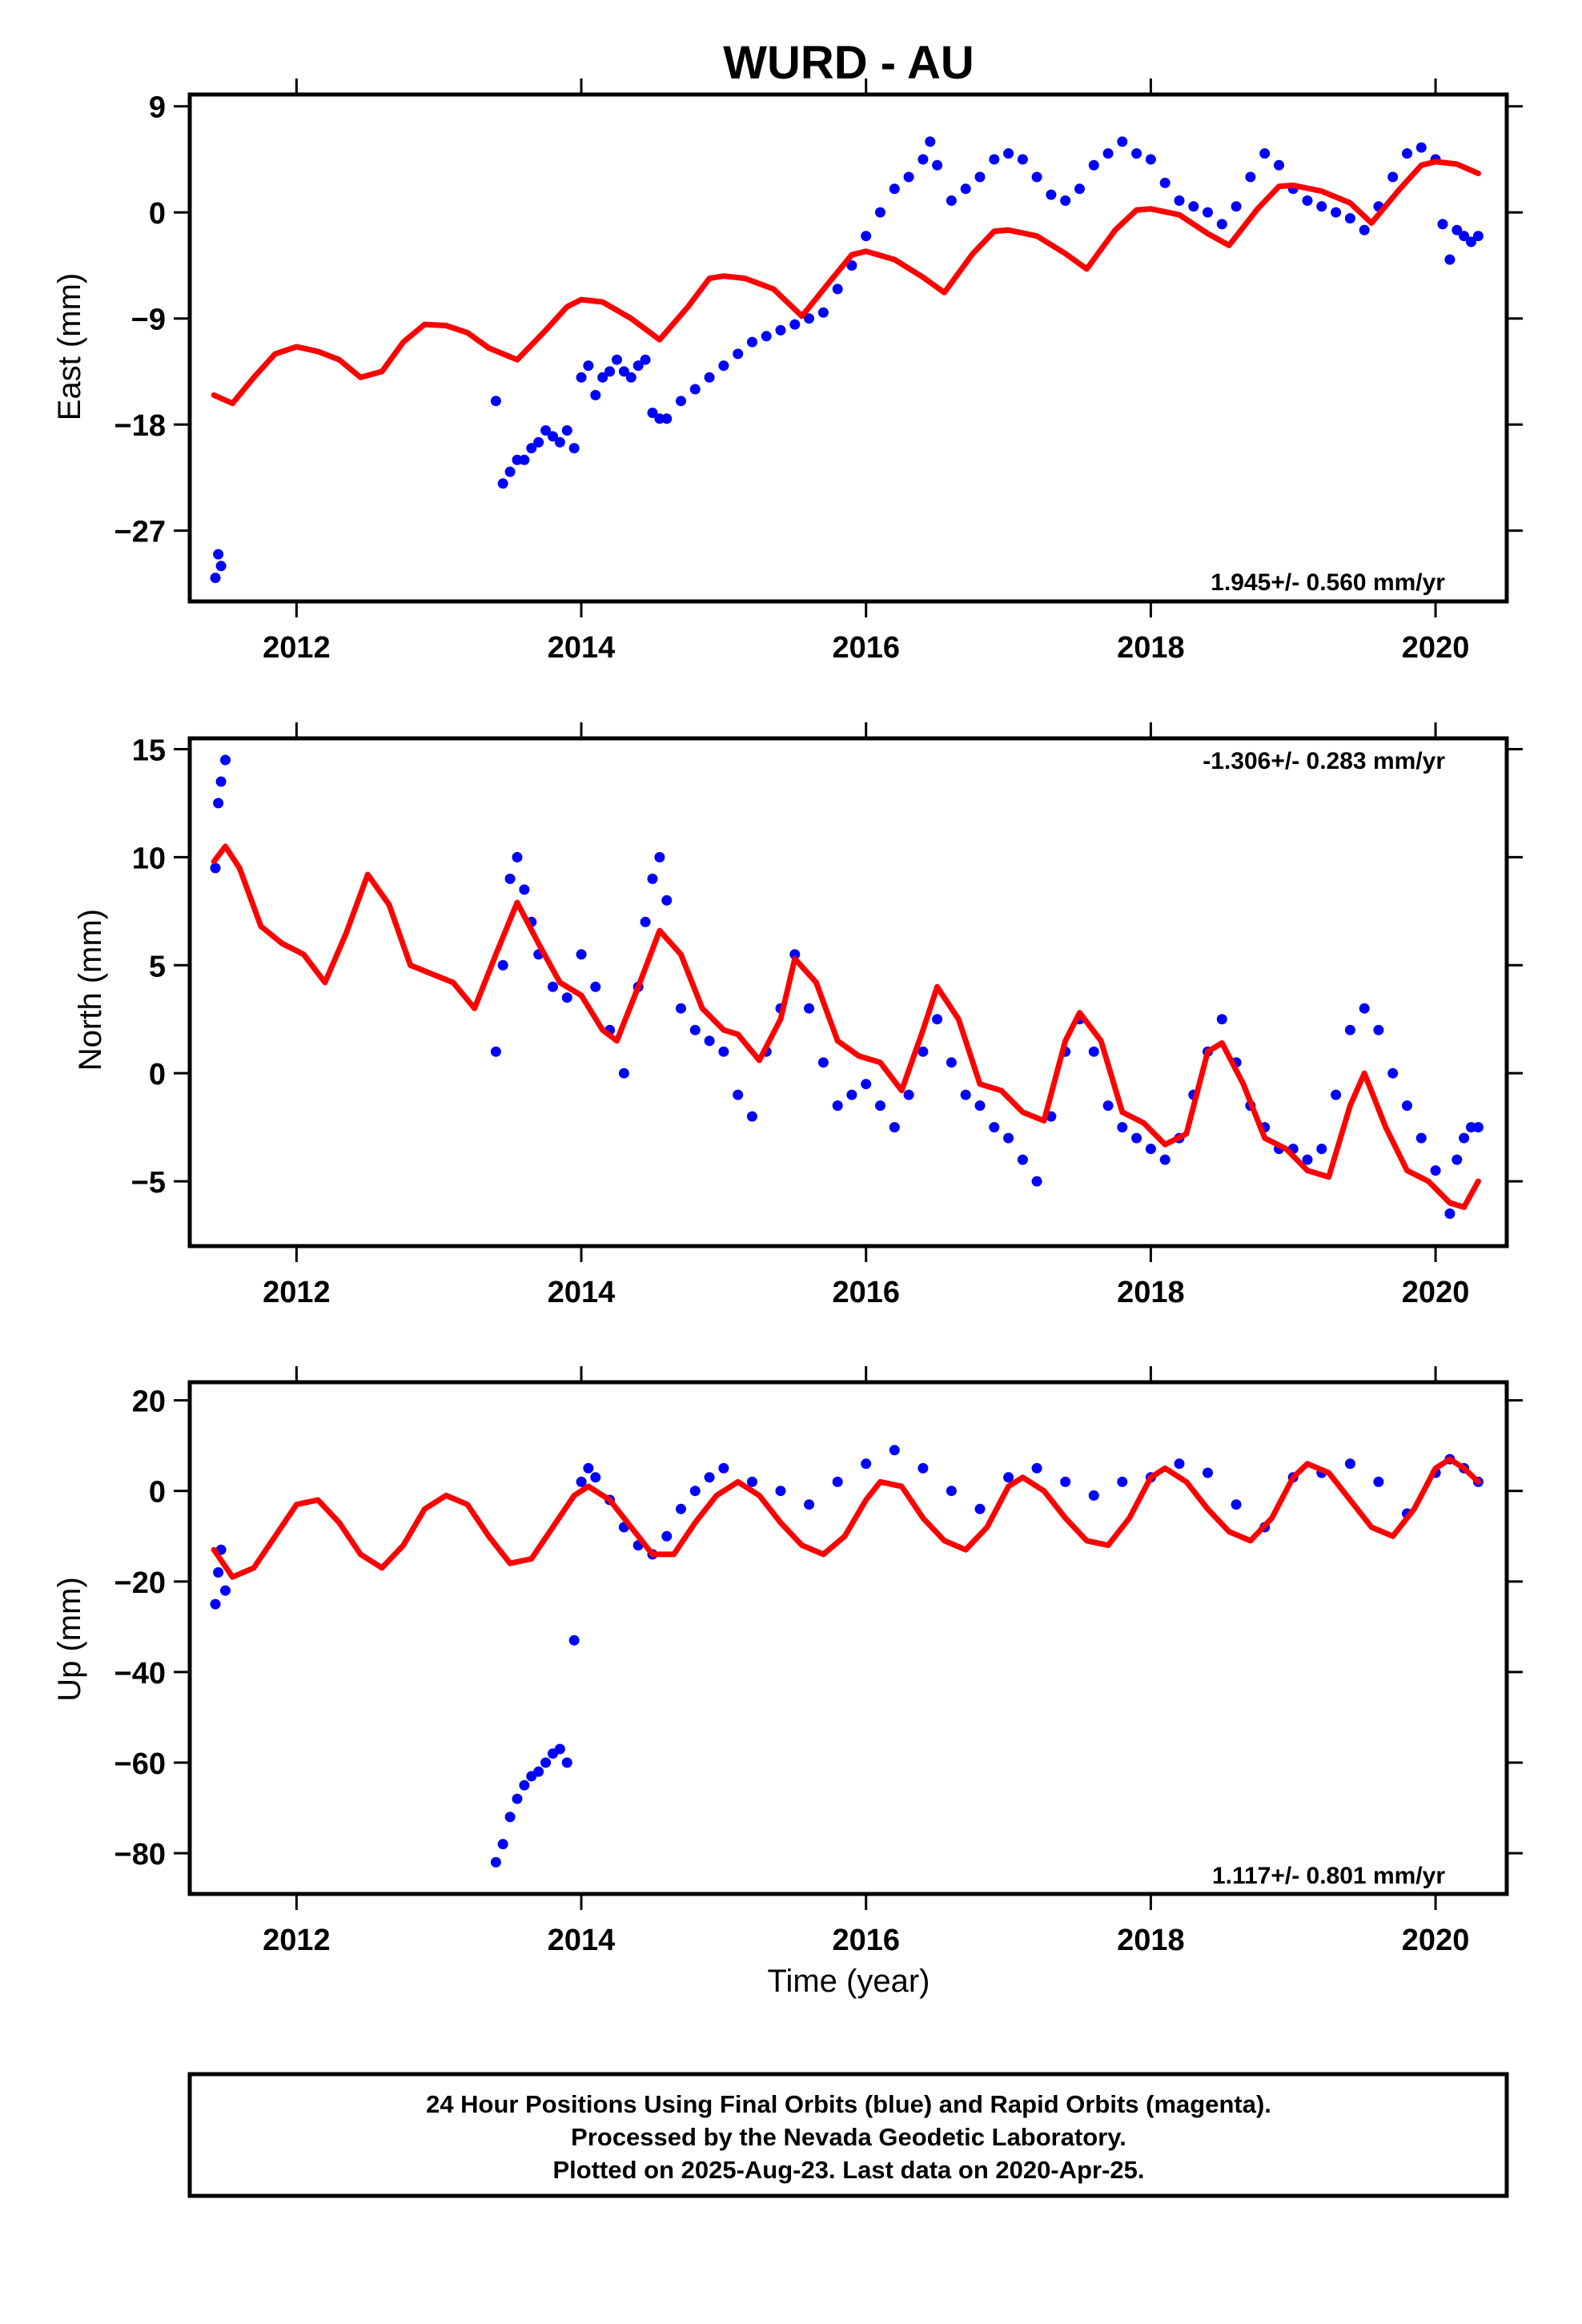  What do you see at coordinates (846, 1026) in the screenshot?
I see `north-model-line` at bounding box center [846, 1026].